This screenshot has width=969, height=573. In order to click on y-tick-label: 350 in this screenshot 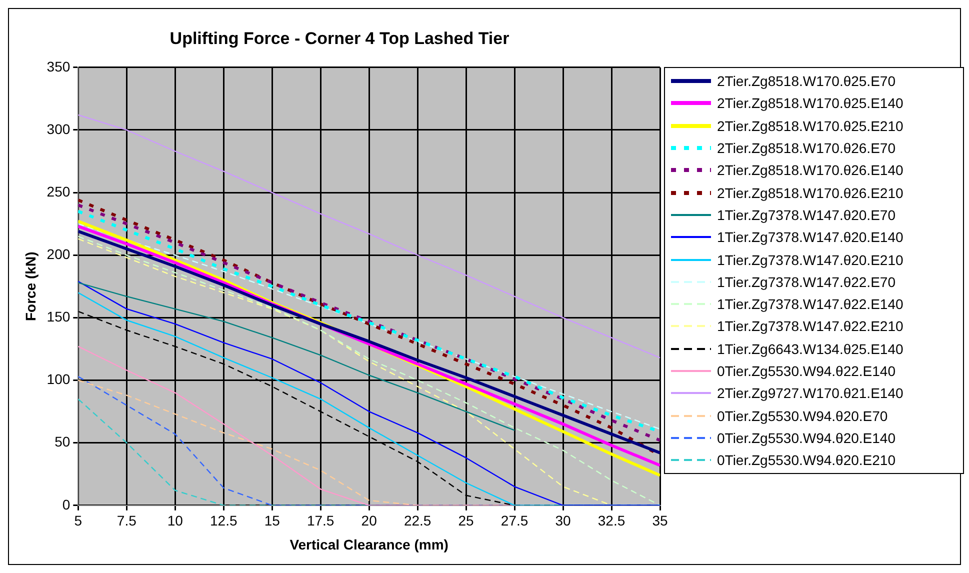, I will do `click(58, 66)`.